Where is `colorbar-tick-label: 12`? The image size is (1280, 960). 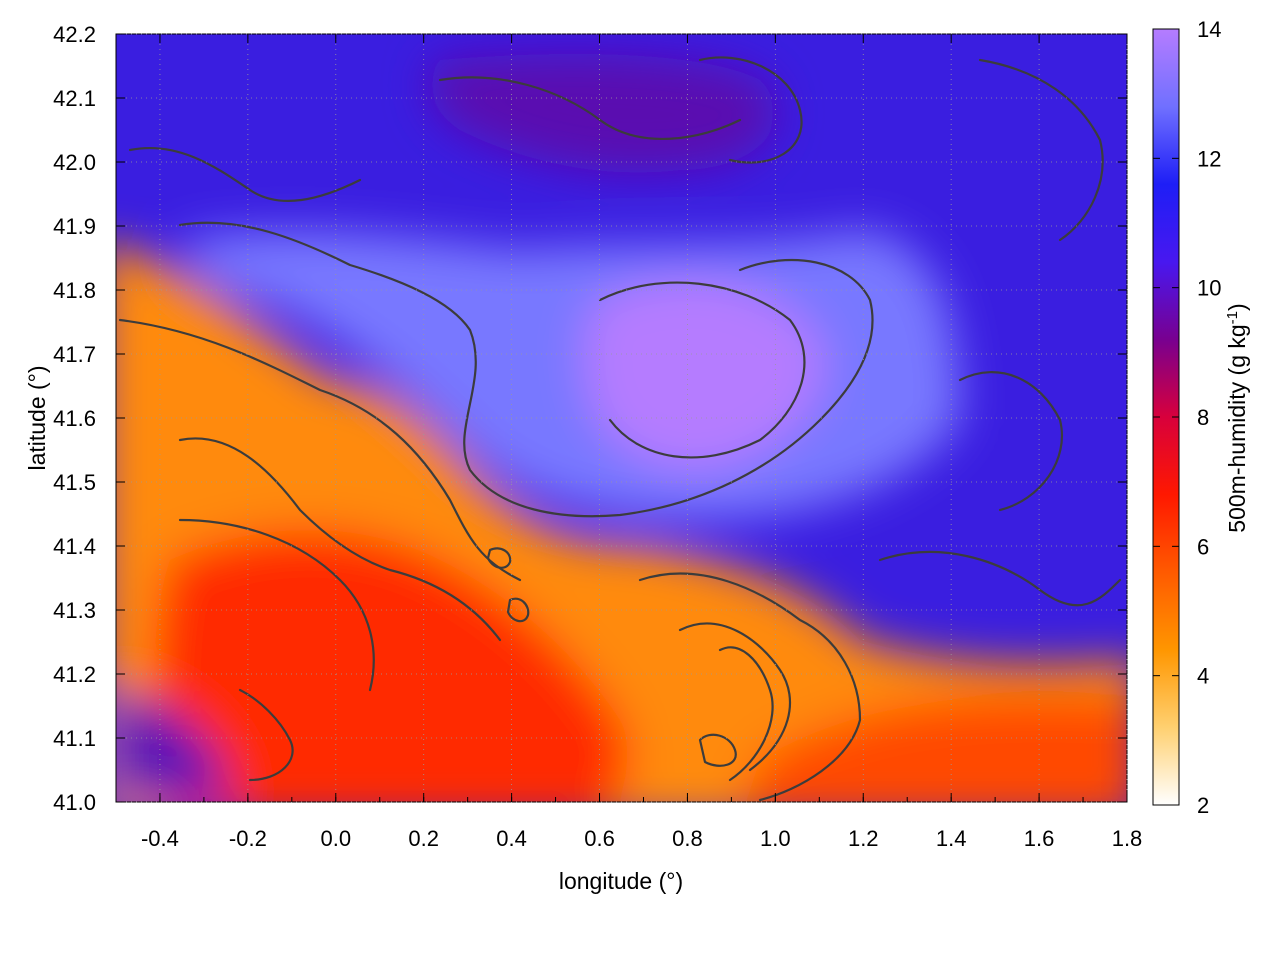 colorbar-tick-label: 12 is located at coordinates (1209, 158).